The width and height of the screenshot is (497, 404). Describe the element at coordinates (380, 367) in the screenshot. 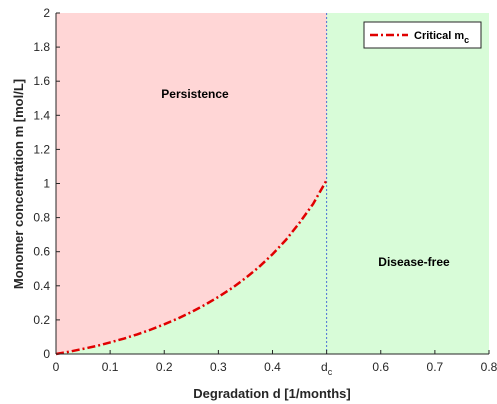

I see `x-tick-label: 0.6` at that location.